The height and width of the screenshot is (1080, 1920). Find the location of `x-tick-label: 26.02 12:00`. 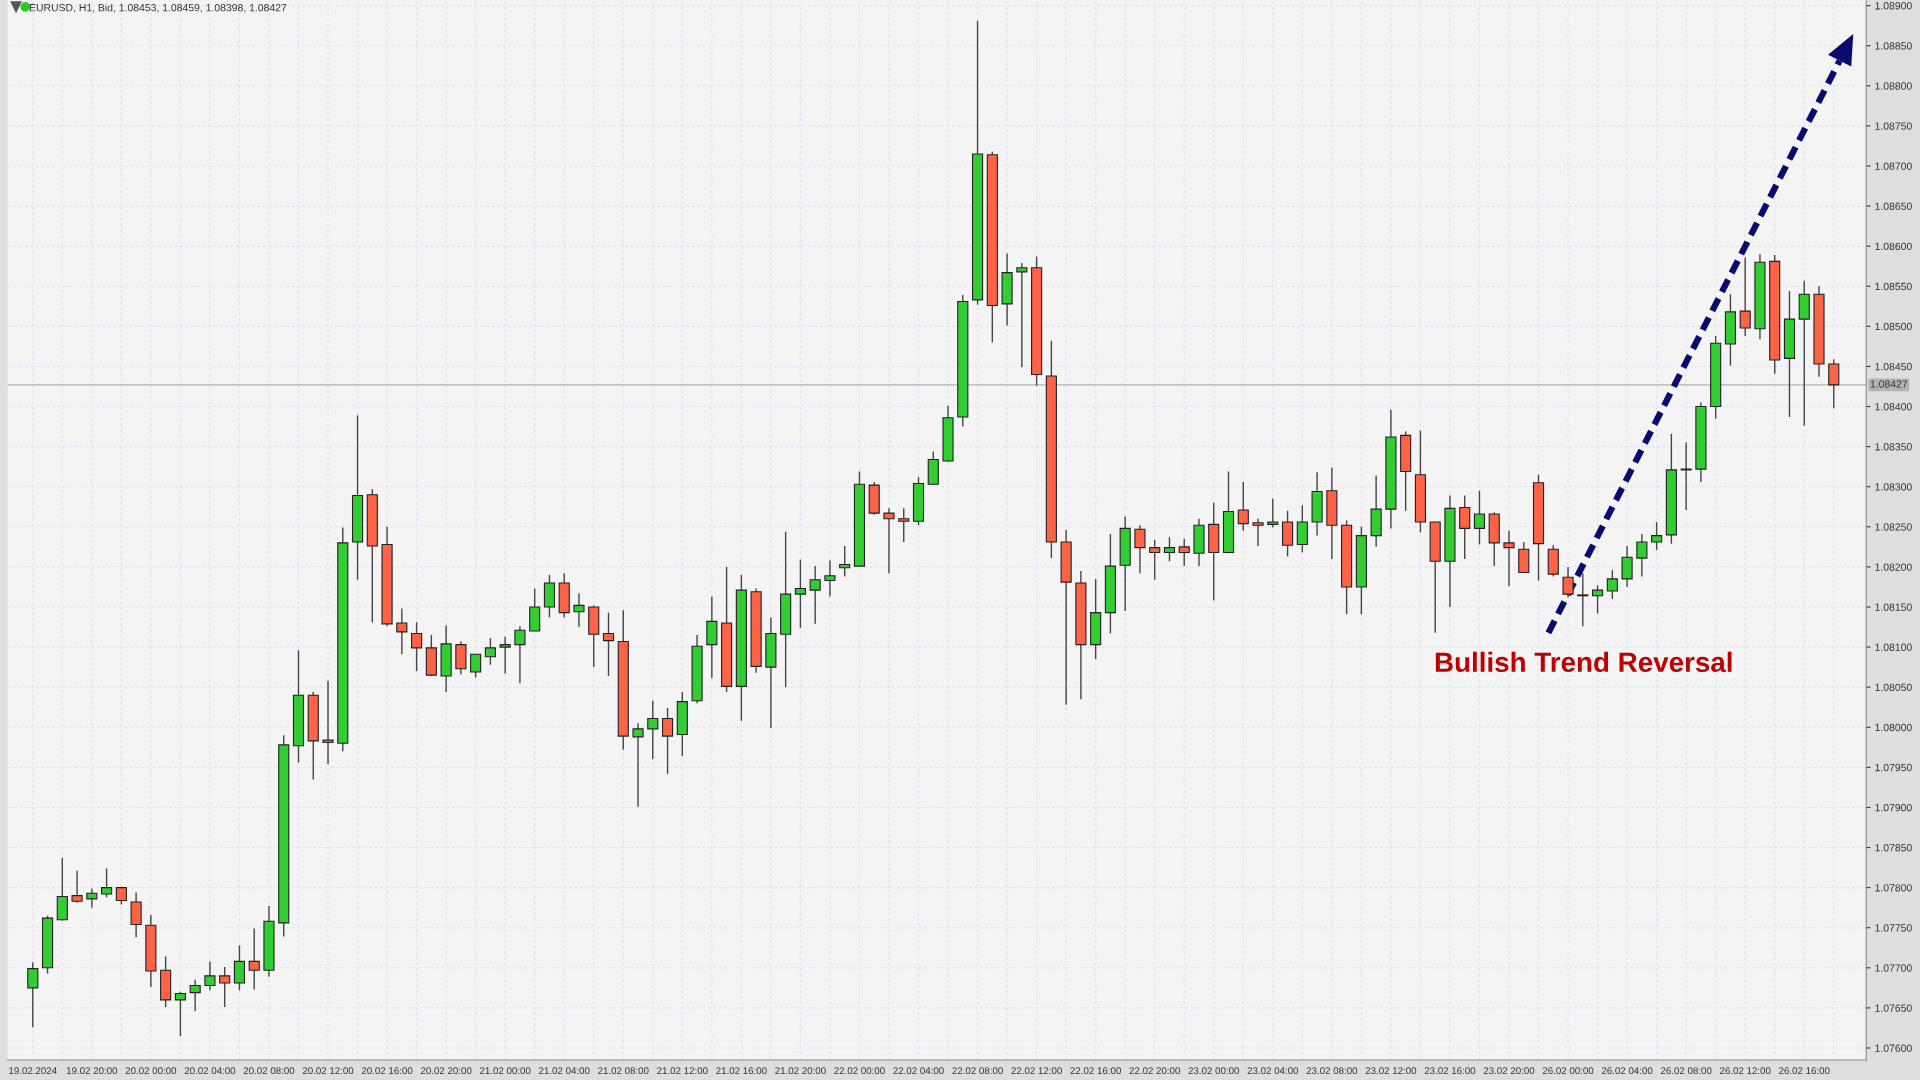

x-tick-label: 26.02 12:00 is located at coordinates (1745, 1071).